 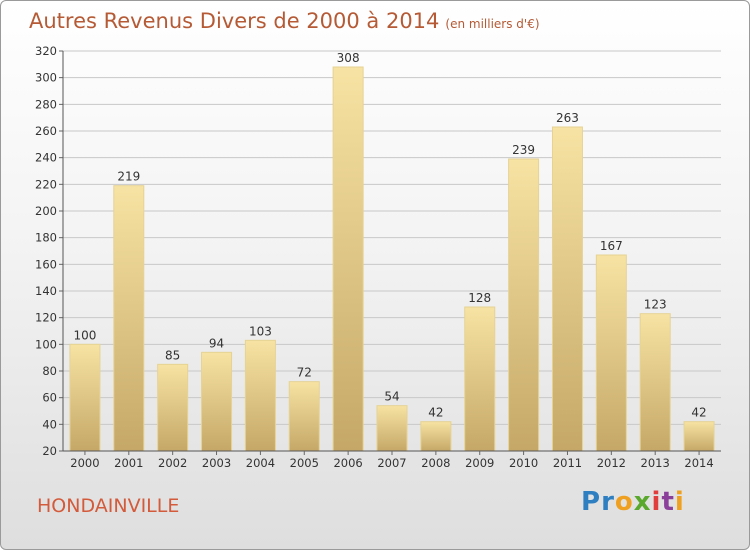 What do you see at coordinates (611, 463) in the screenshot?
I see `x-tick-label-2012: 2012` at bounding box center [611, 463].